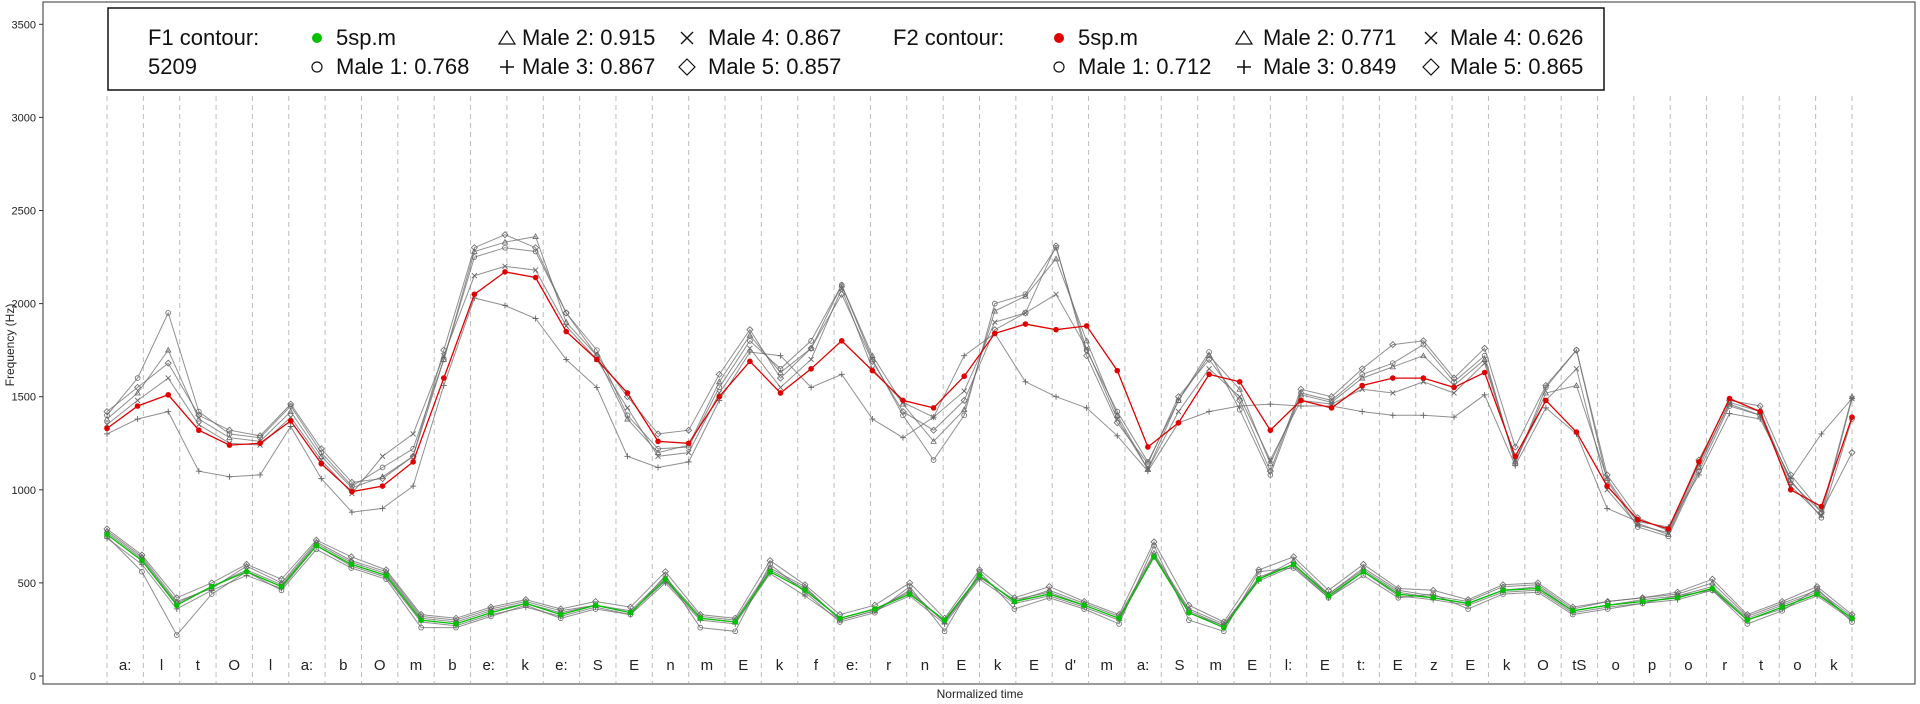  I want to click on segment-label: E, so click(961, 665).